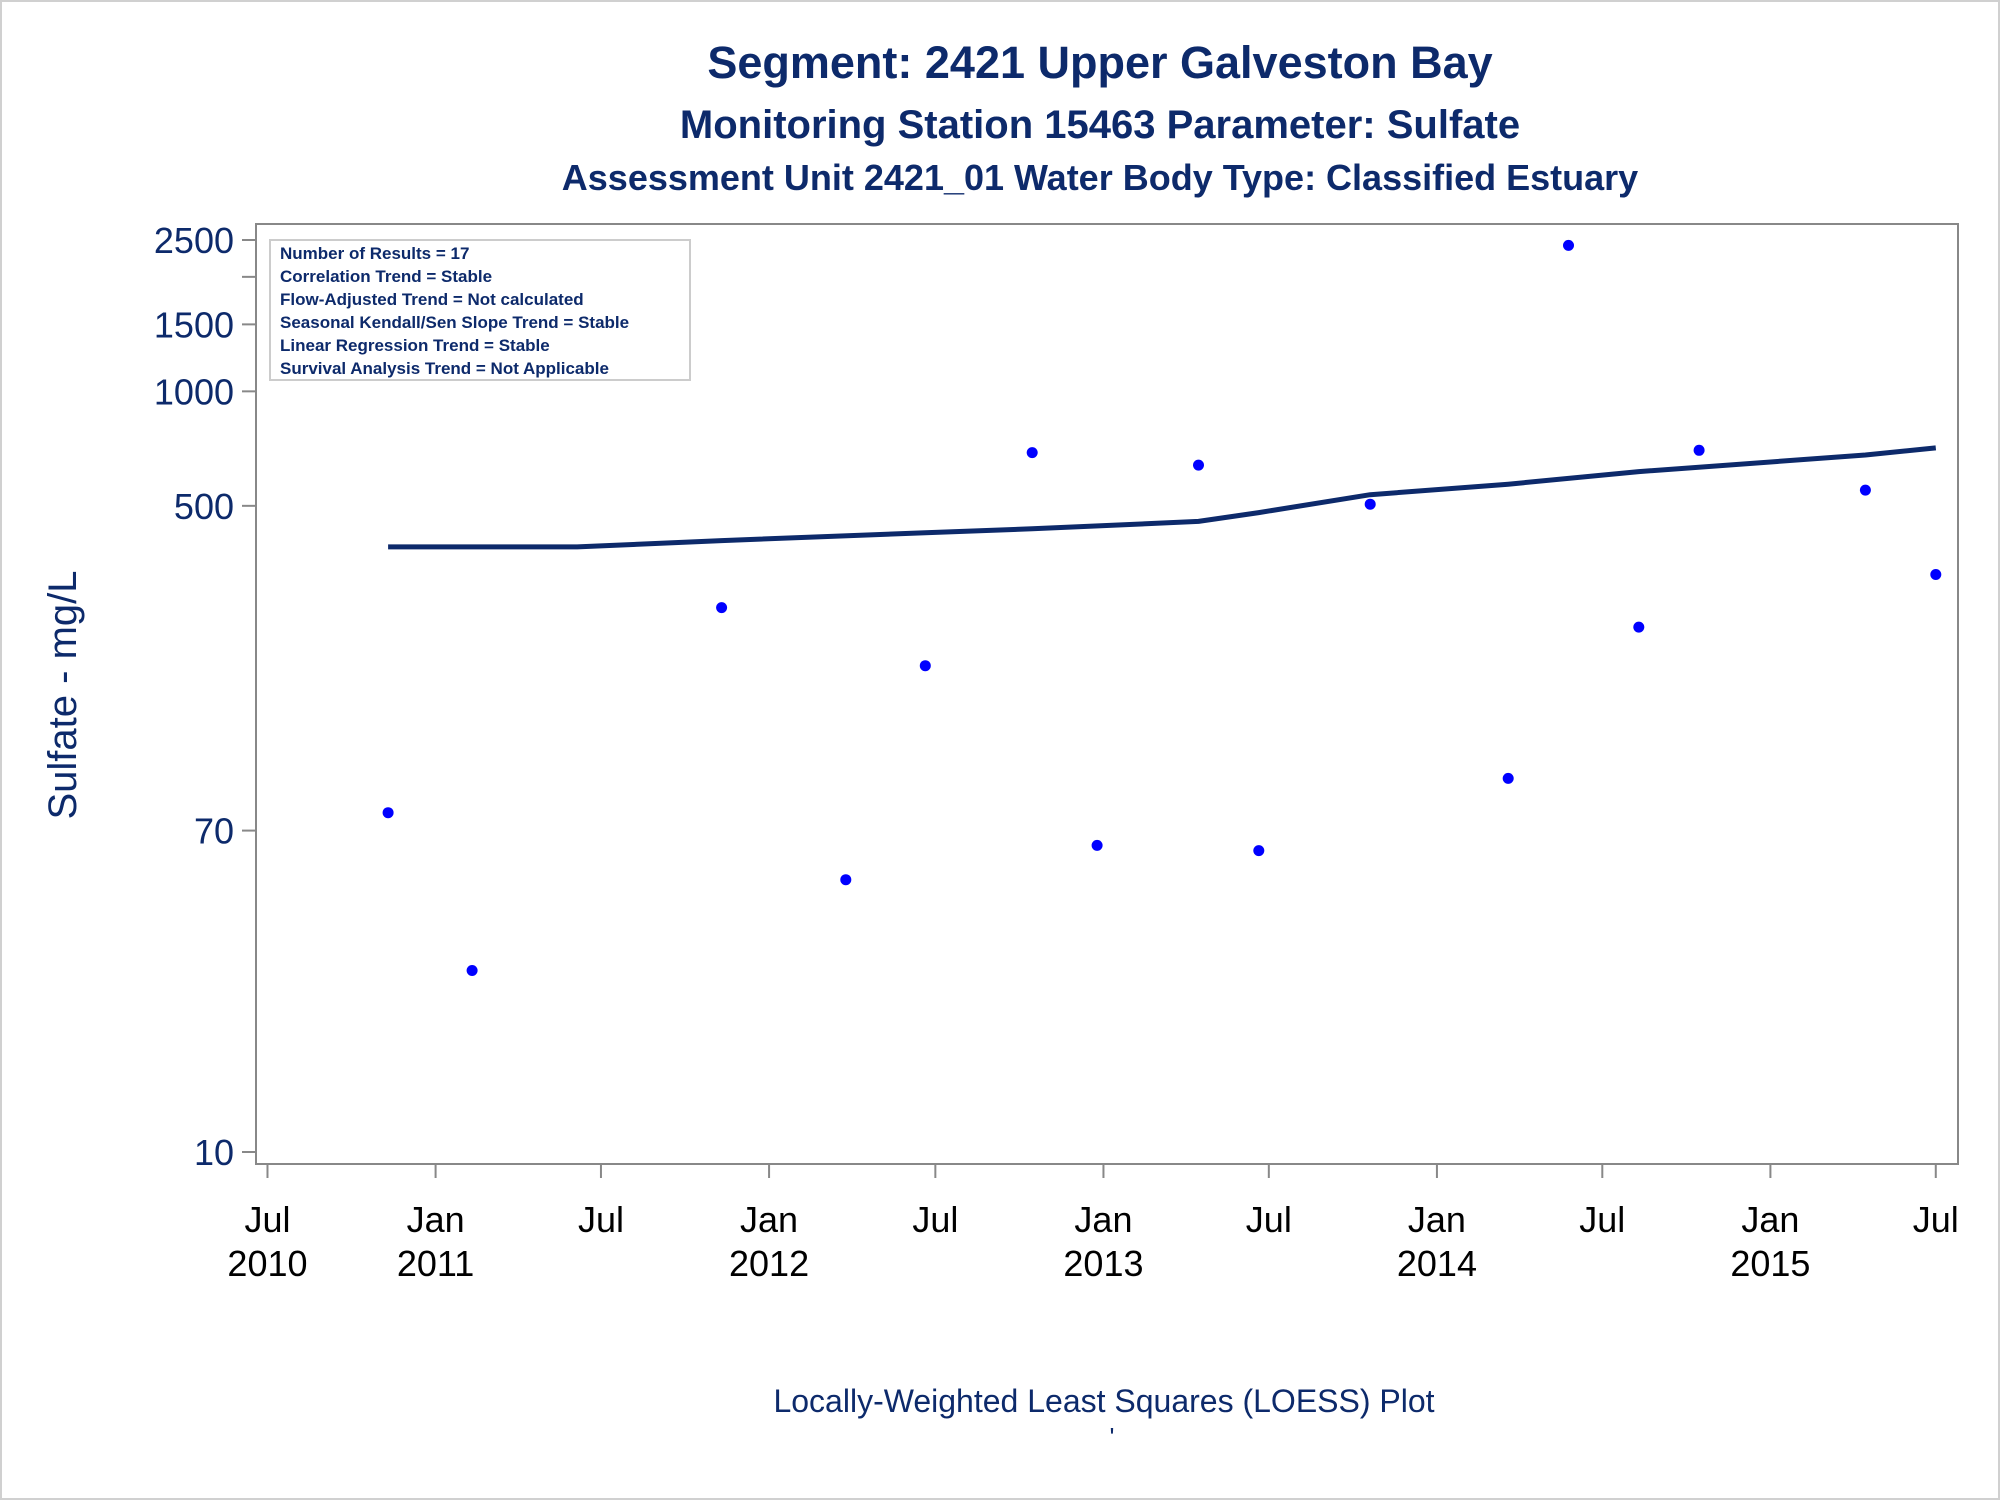  I want to click on info-line: Correlation Trend = Stable, so click(386, 276).